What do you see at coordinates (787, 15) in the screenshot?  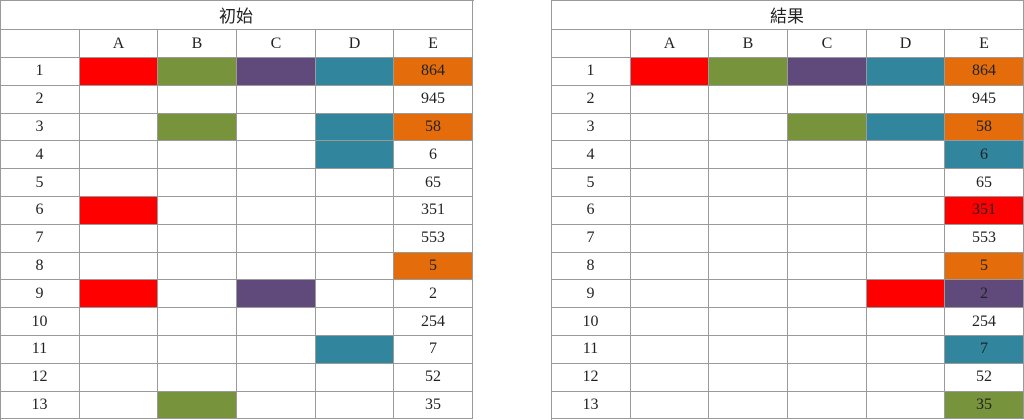 I see `table-title: 結果` at bounding box center [787, 15].